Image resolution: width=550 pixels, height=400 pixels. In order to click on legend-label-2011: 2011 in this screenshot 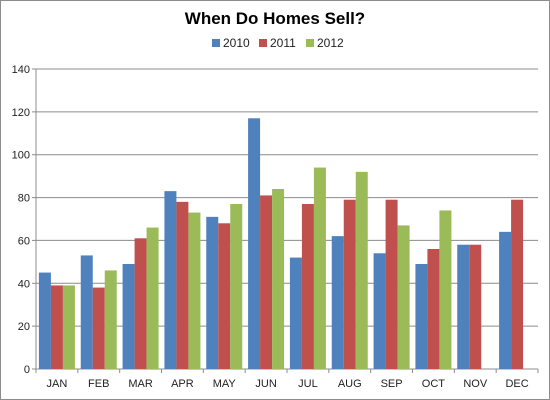, I will do `click(283, 43)`.